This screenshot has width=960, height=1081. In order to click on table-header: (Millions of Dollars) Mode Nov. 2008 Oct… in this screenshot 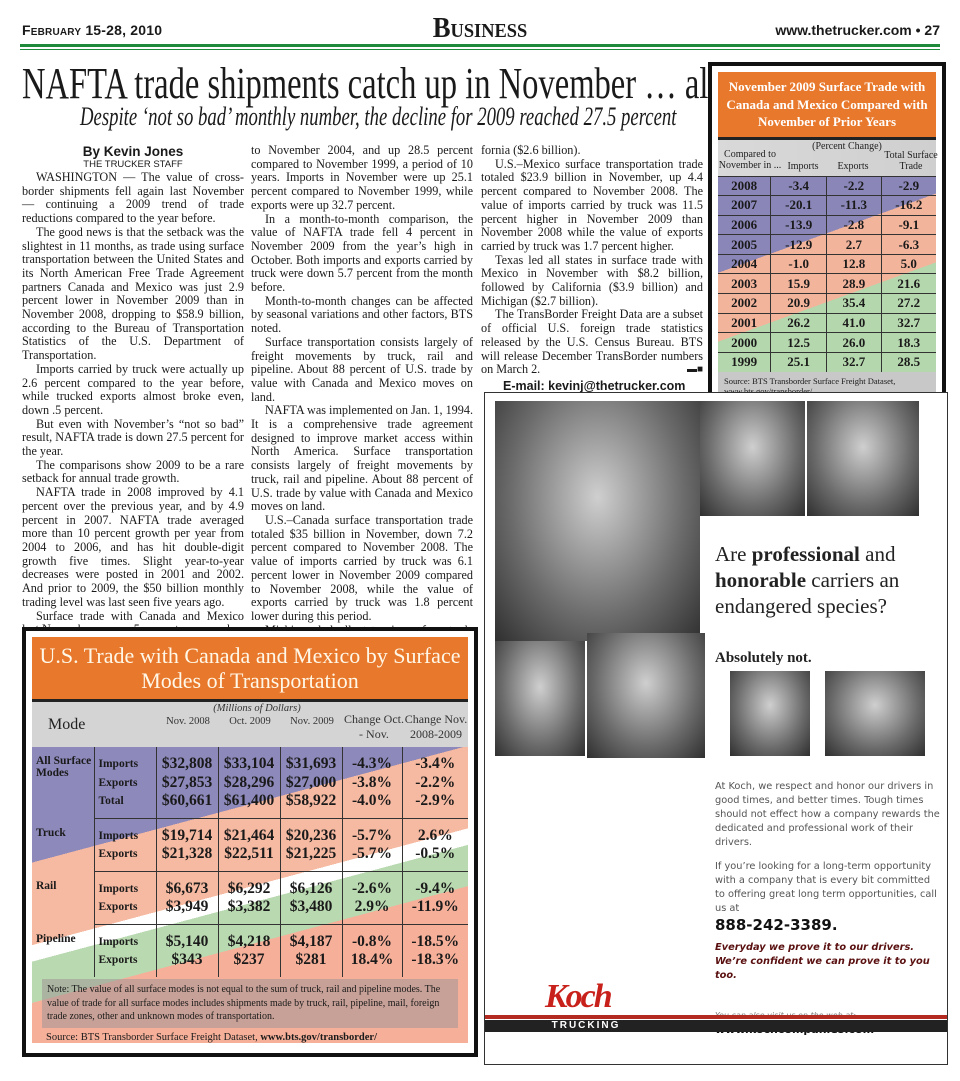, I will do `click(250, 724)`.